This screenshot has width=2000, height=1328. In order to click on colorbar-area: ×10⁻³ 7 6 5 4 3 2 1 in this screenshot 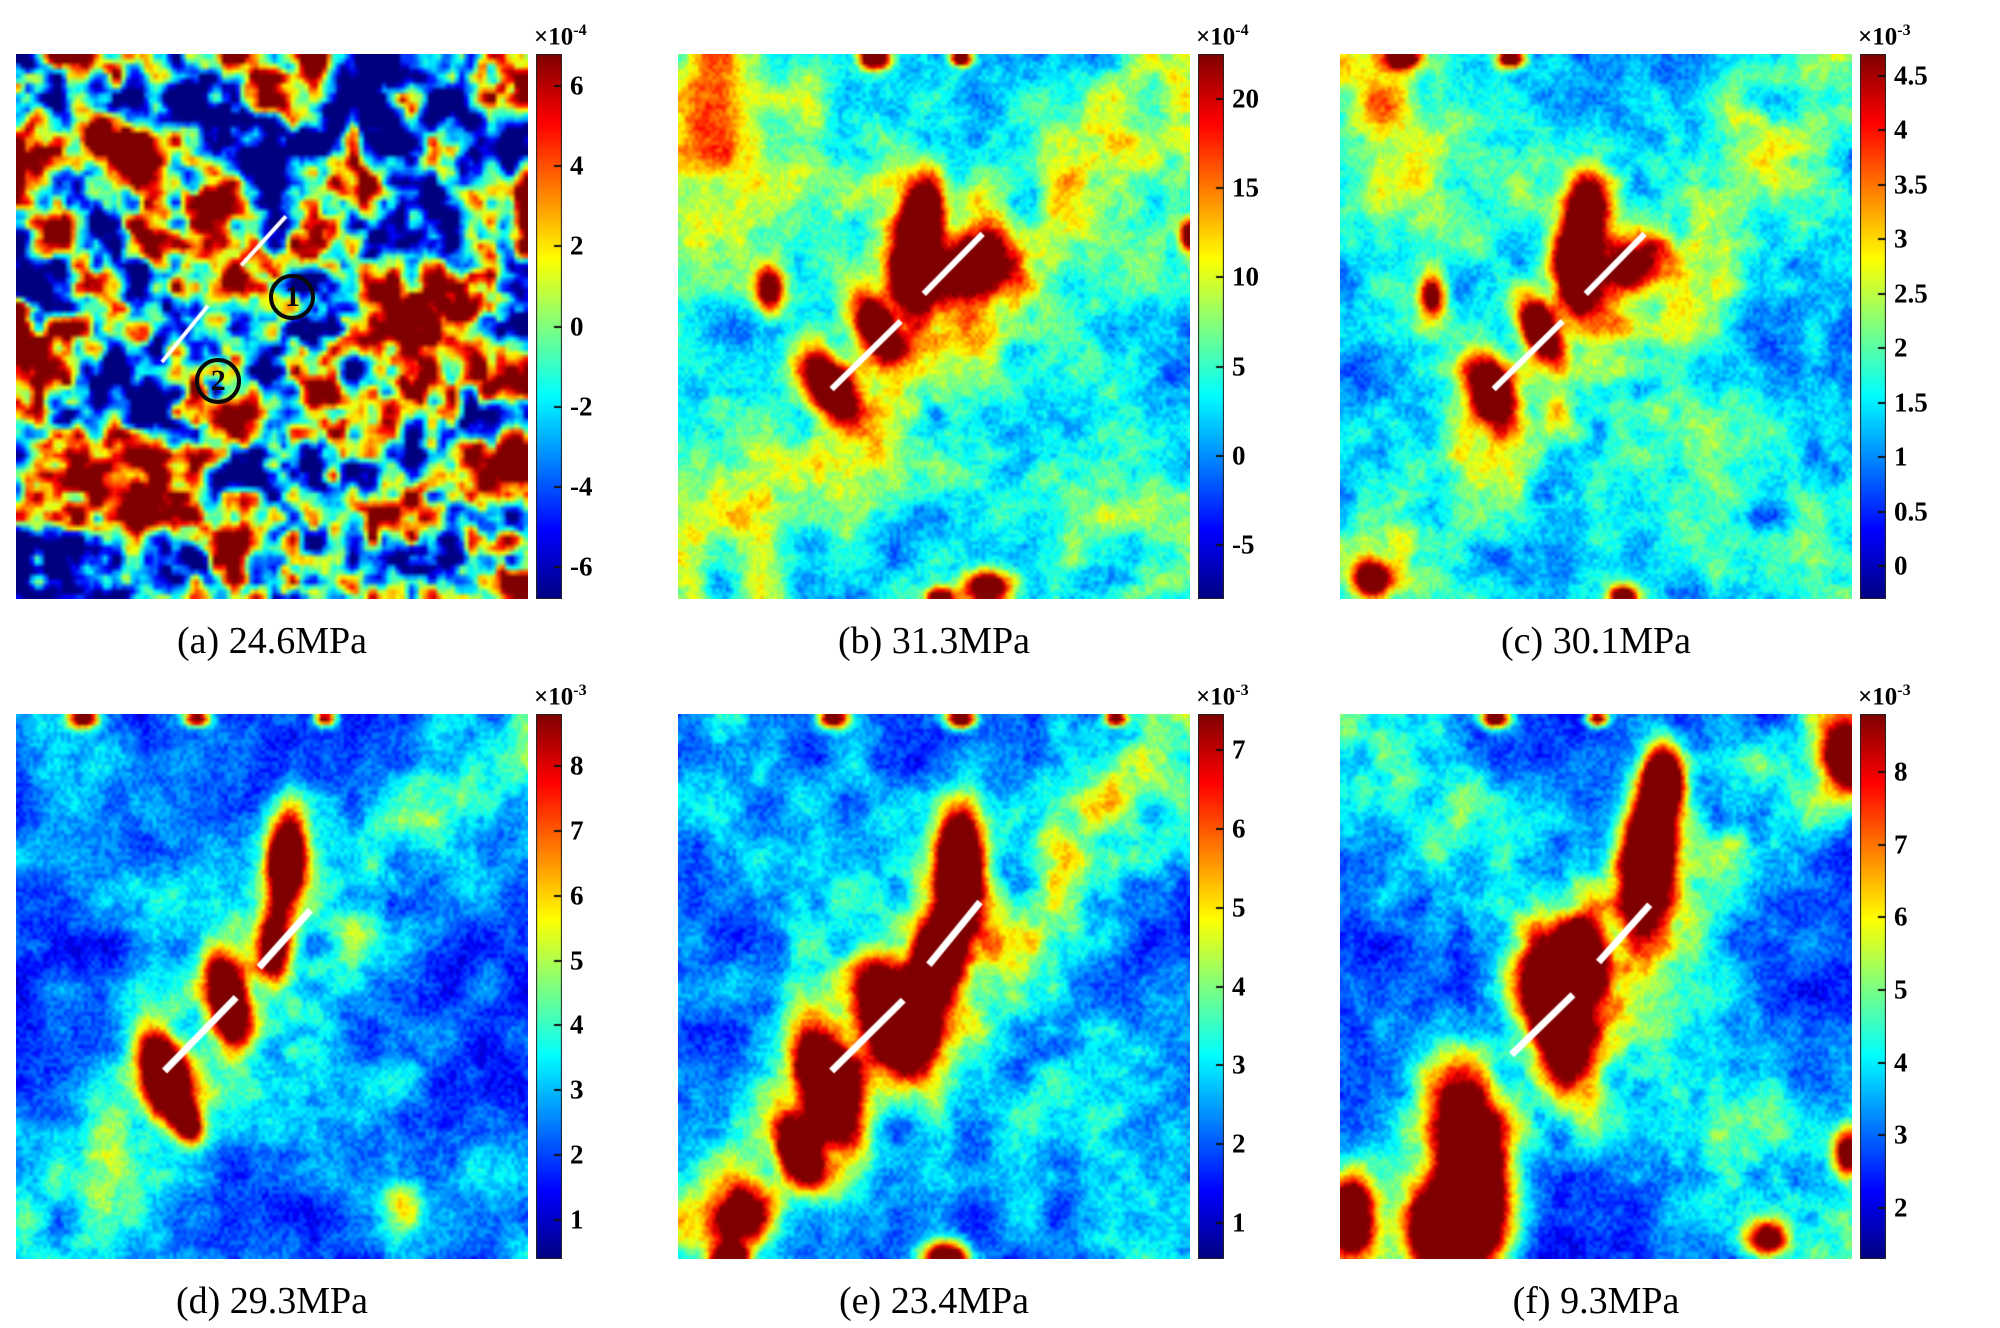, I will do `click(1247, 970)`.